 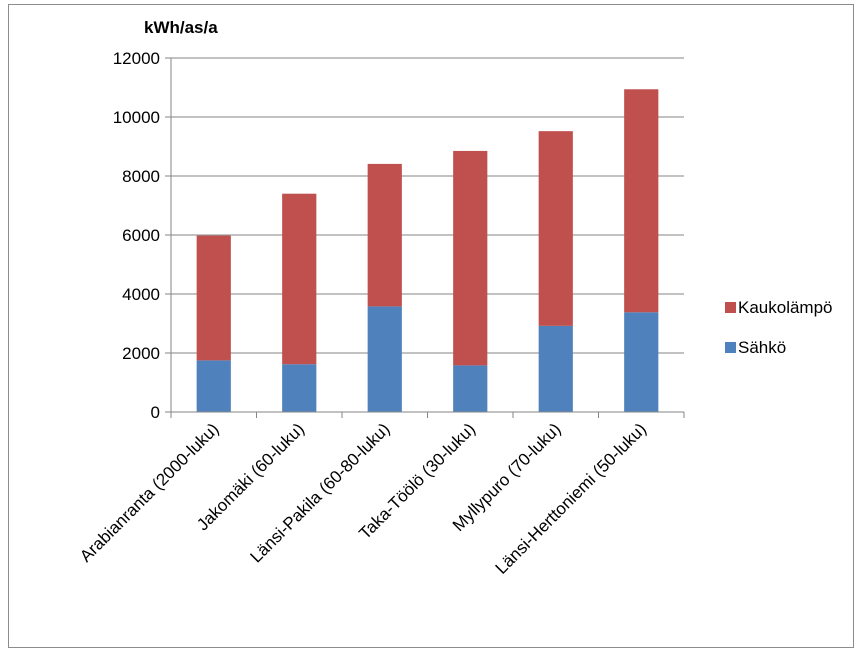 What do you see at coordinates (320, 492) in the screenshot?
I see `x-tick-label: Länsi-Pakila (60-80-luku)` at bounding box center [320, 492].